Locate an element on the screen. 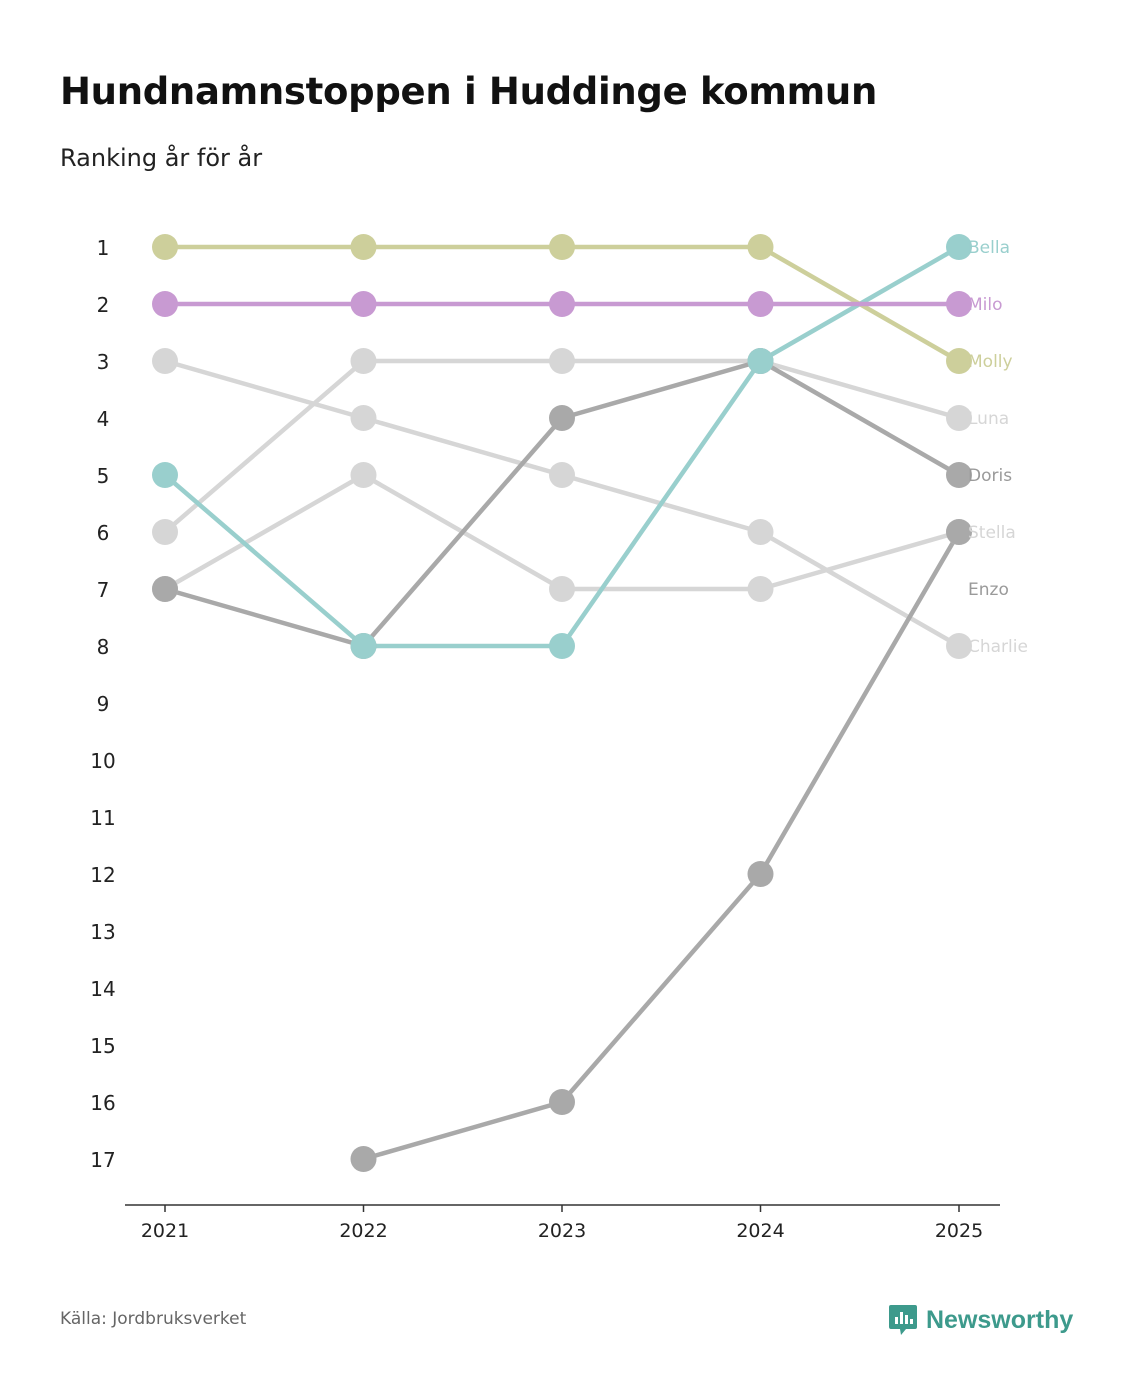 The height and width of the screenshot is (1400, 1122). brand-name: Newsworthy is located at coordinates (1000, 1319).